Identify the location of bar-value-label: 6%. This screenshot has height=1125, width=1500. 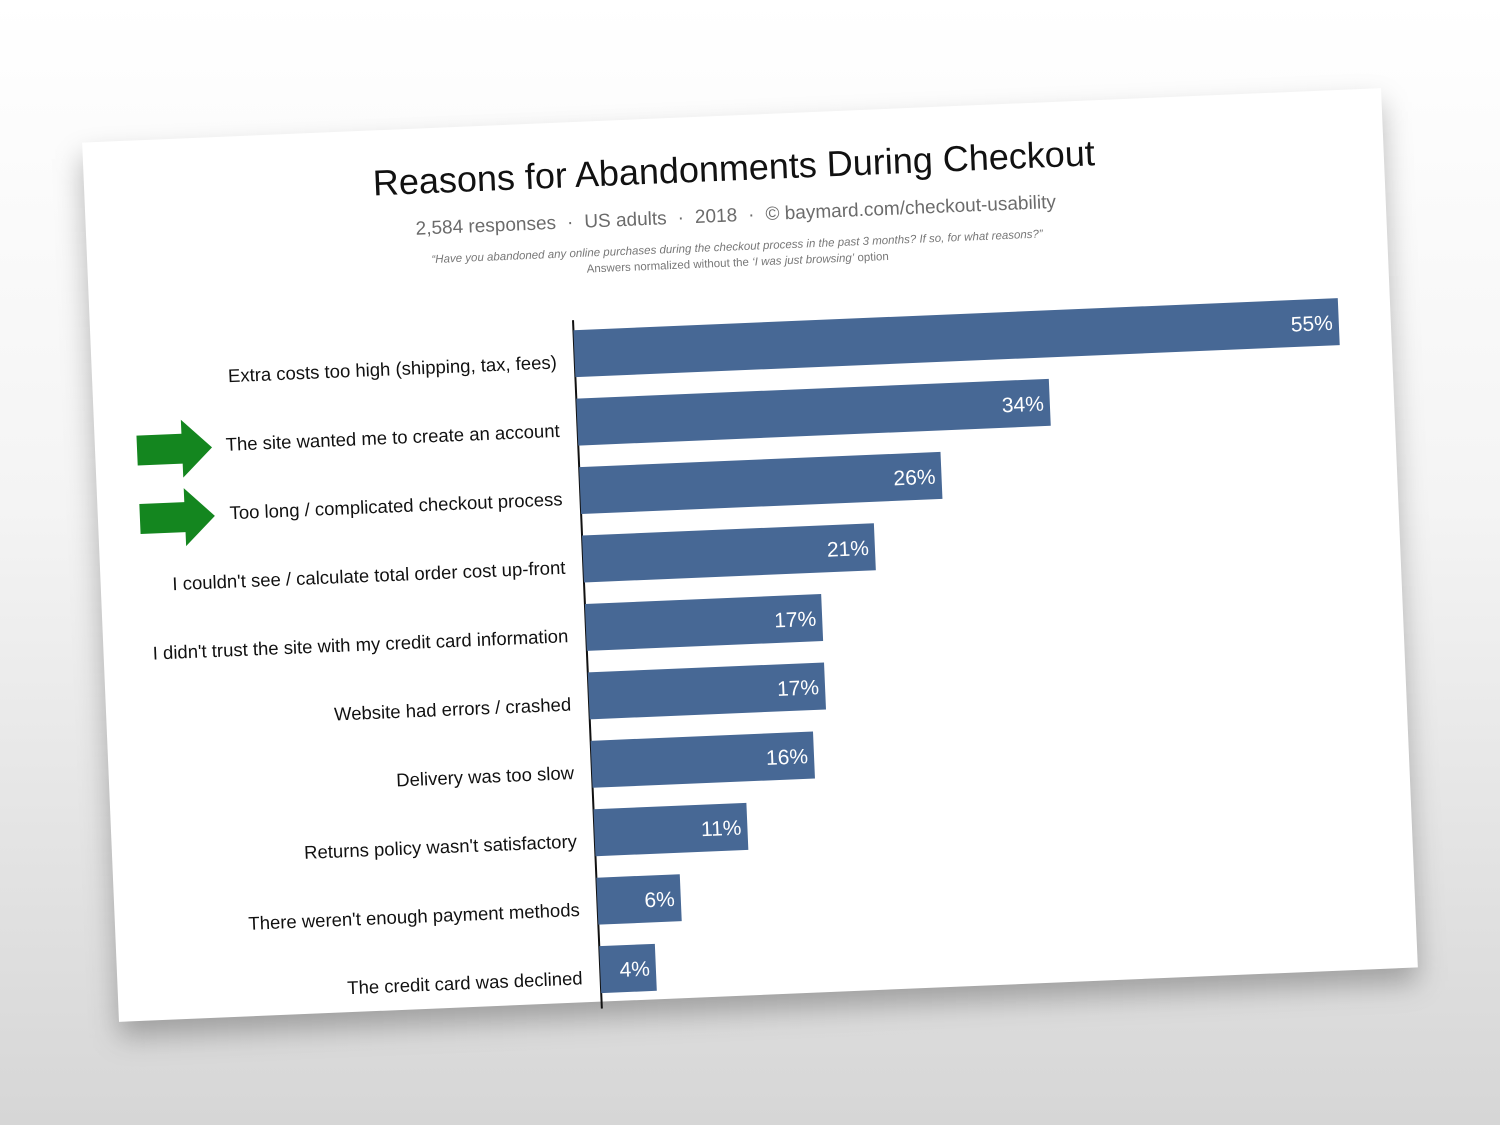
(659, 900).